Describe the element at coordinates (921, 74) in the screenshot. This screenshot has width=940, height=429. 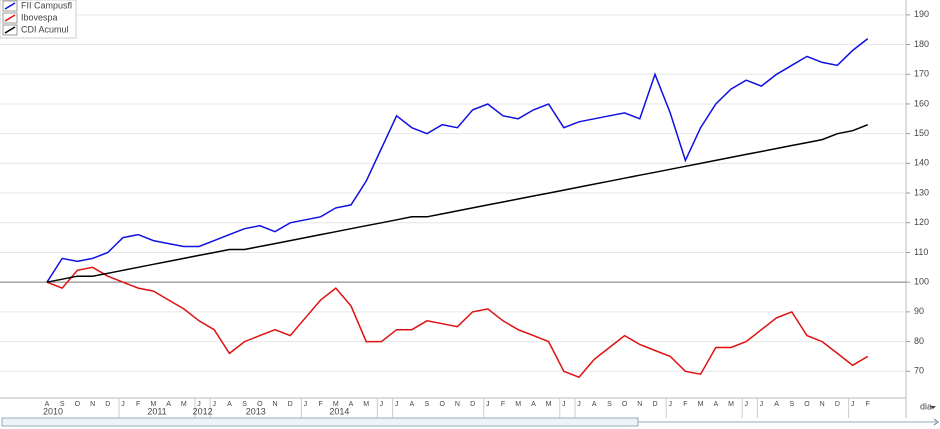
I see `y-tick-label: 170` at that location.